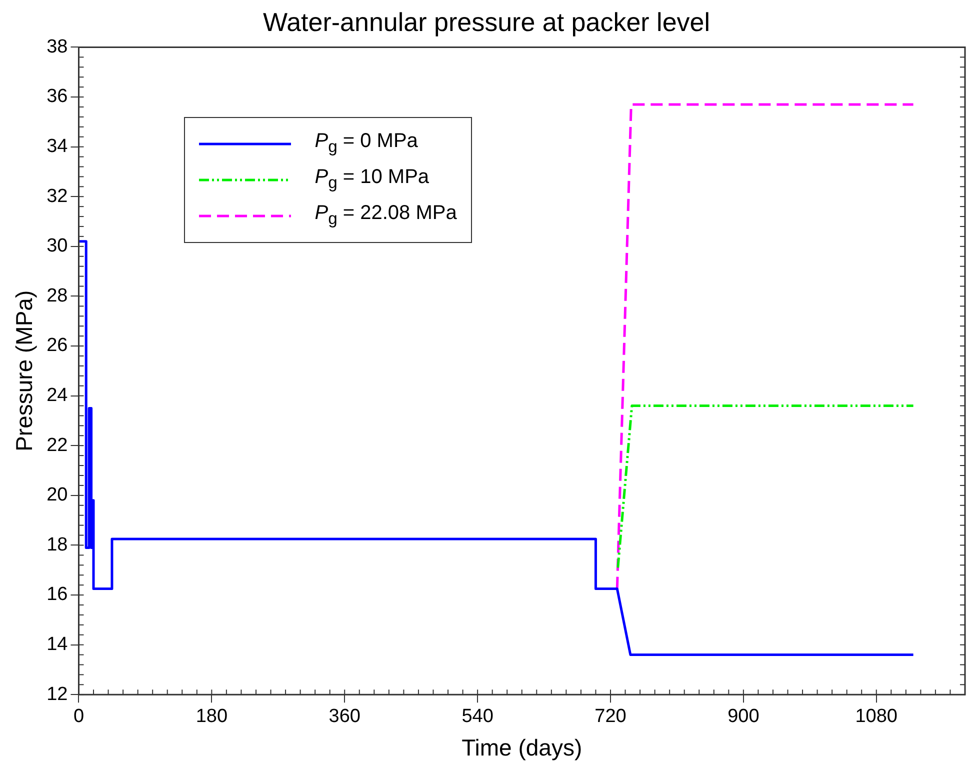 The width and height of the screenshot is (969, 773). What do you see at coordinates (744, 717) in the screenshot?
I see `x-tick-label: 900` at bounding box center [744, 717].